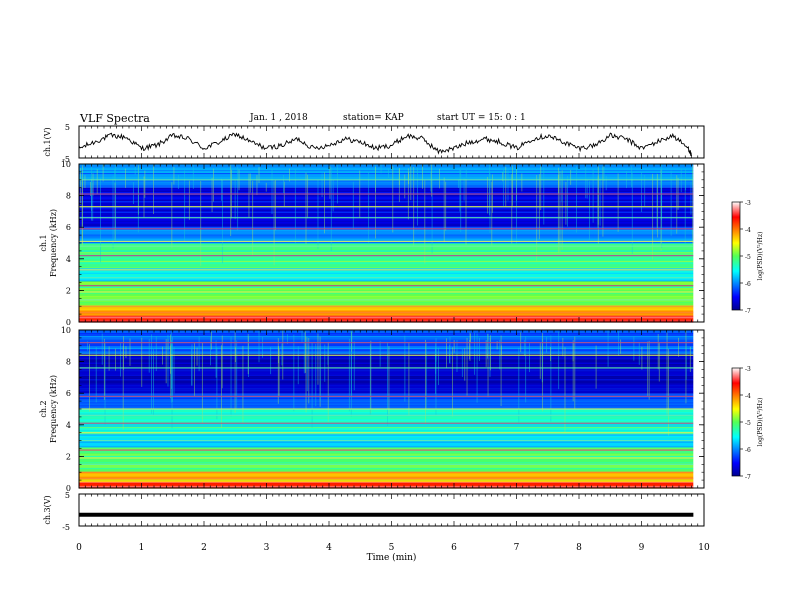 The image size is (792, 612). Describe the element at coordinates (68, 362) in the screenshot. I see `ch2-spec-ytick-label: 8` at that location.